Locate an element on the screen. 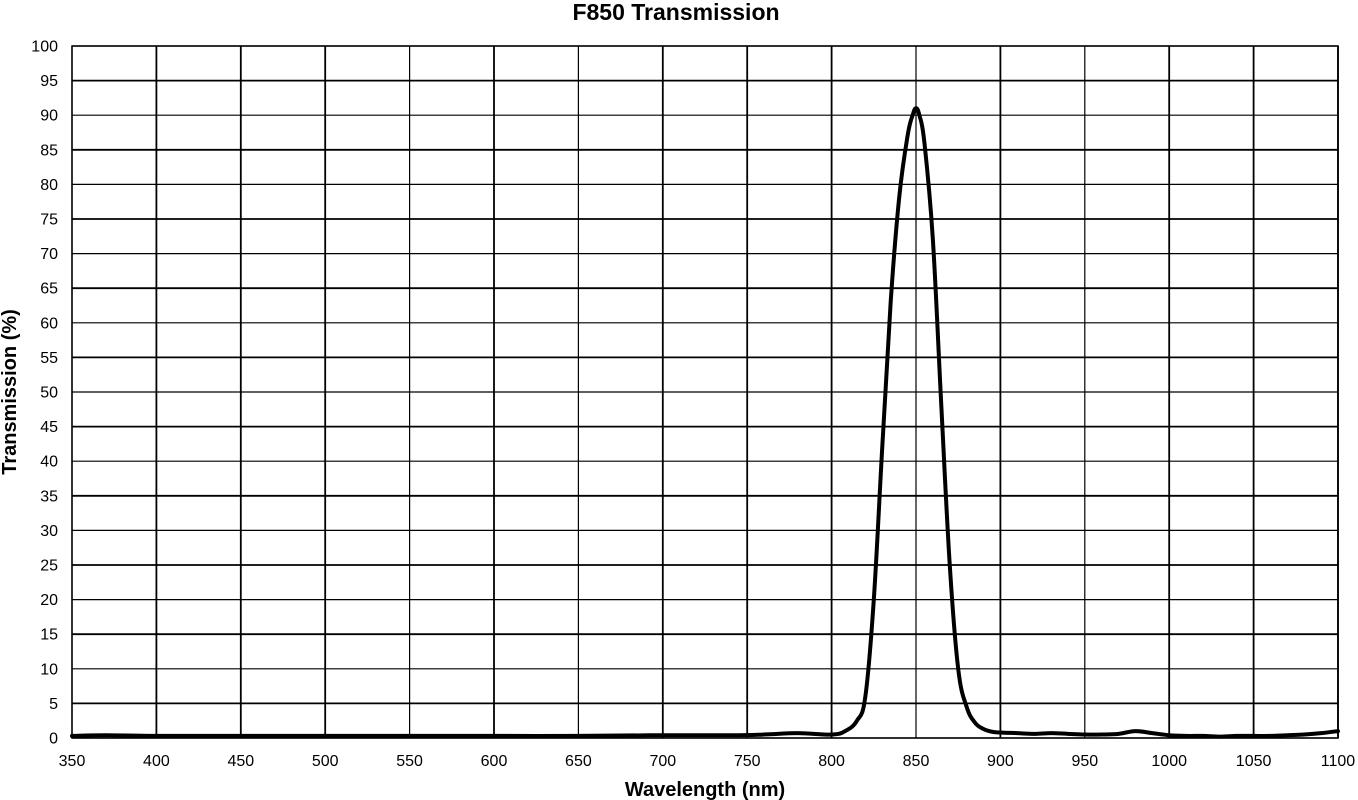 The image size is (1358, 800). y-tick-label: 85 is located at coordinates (49, 150).